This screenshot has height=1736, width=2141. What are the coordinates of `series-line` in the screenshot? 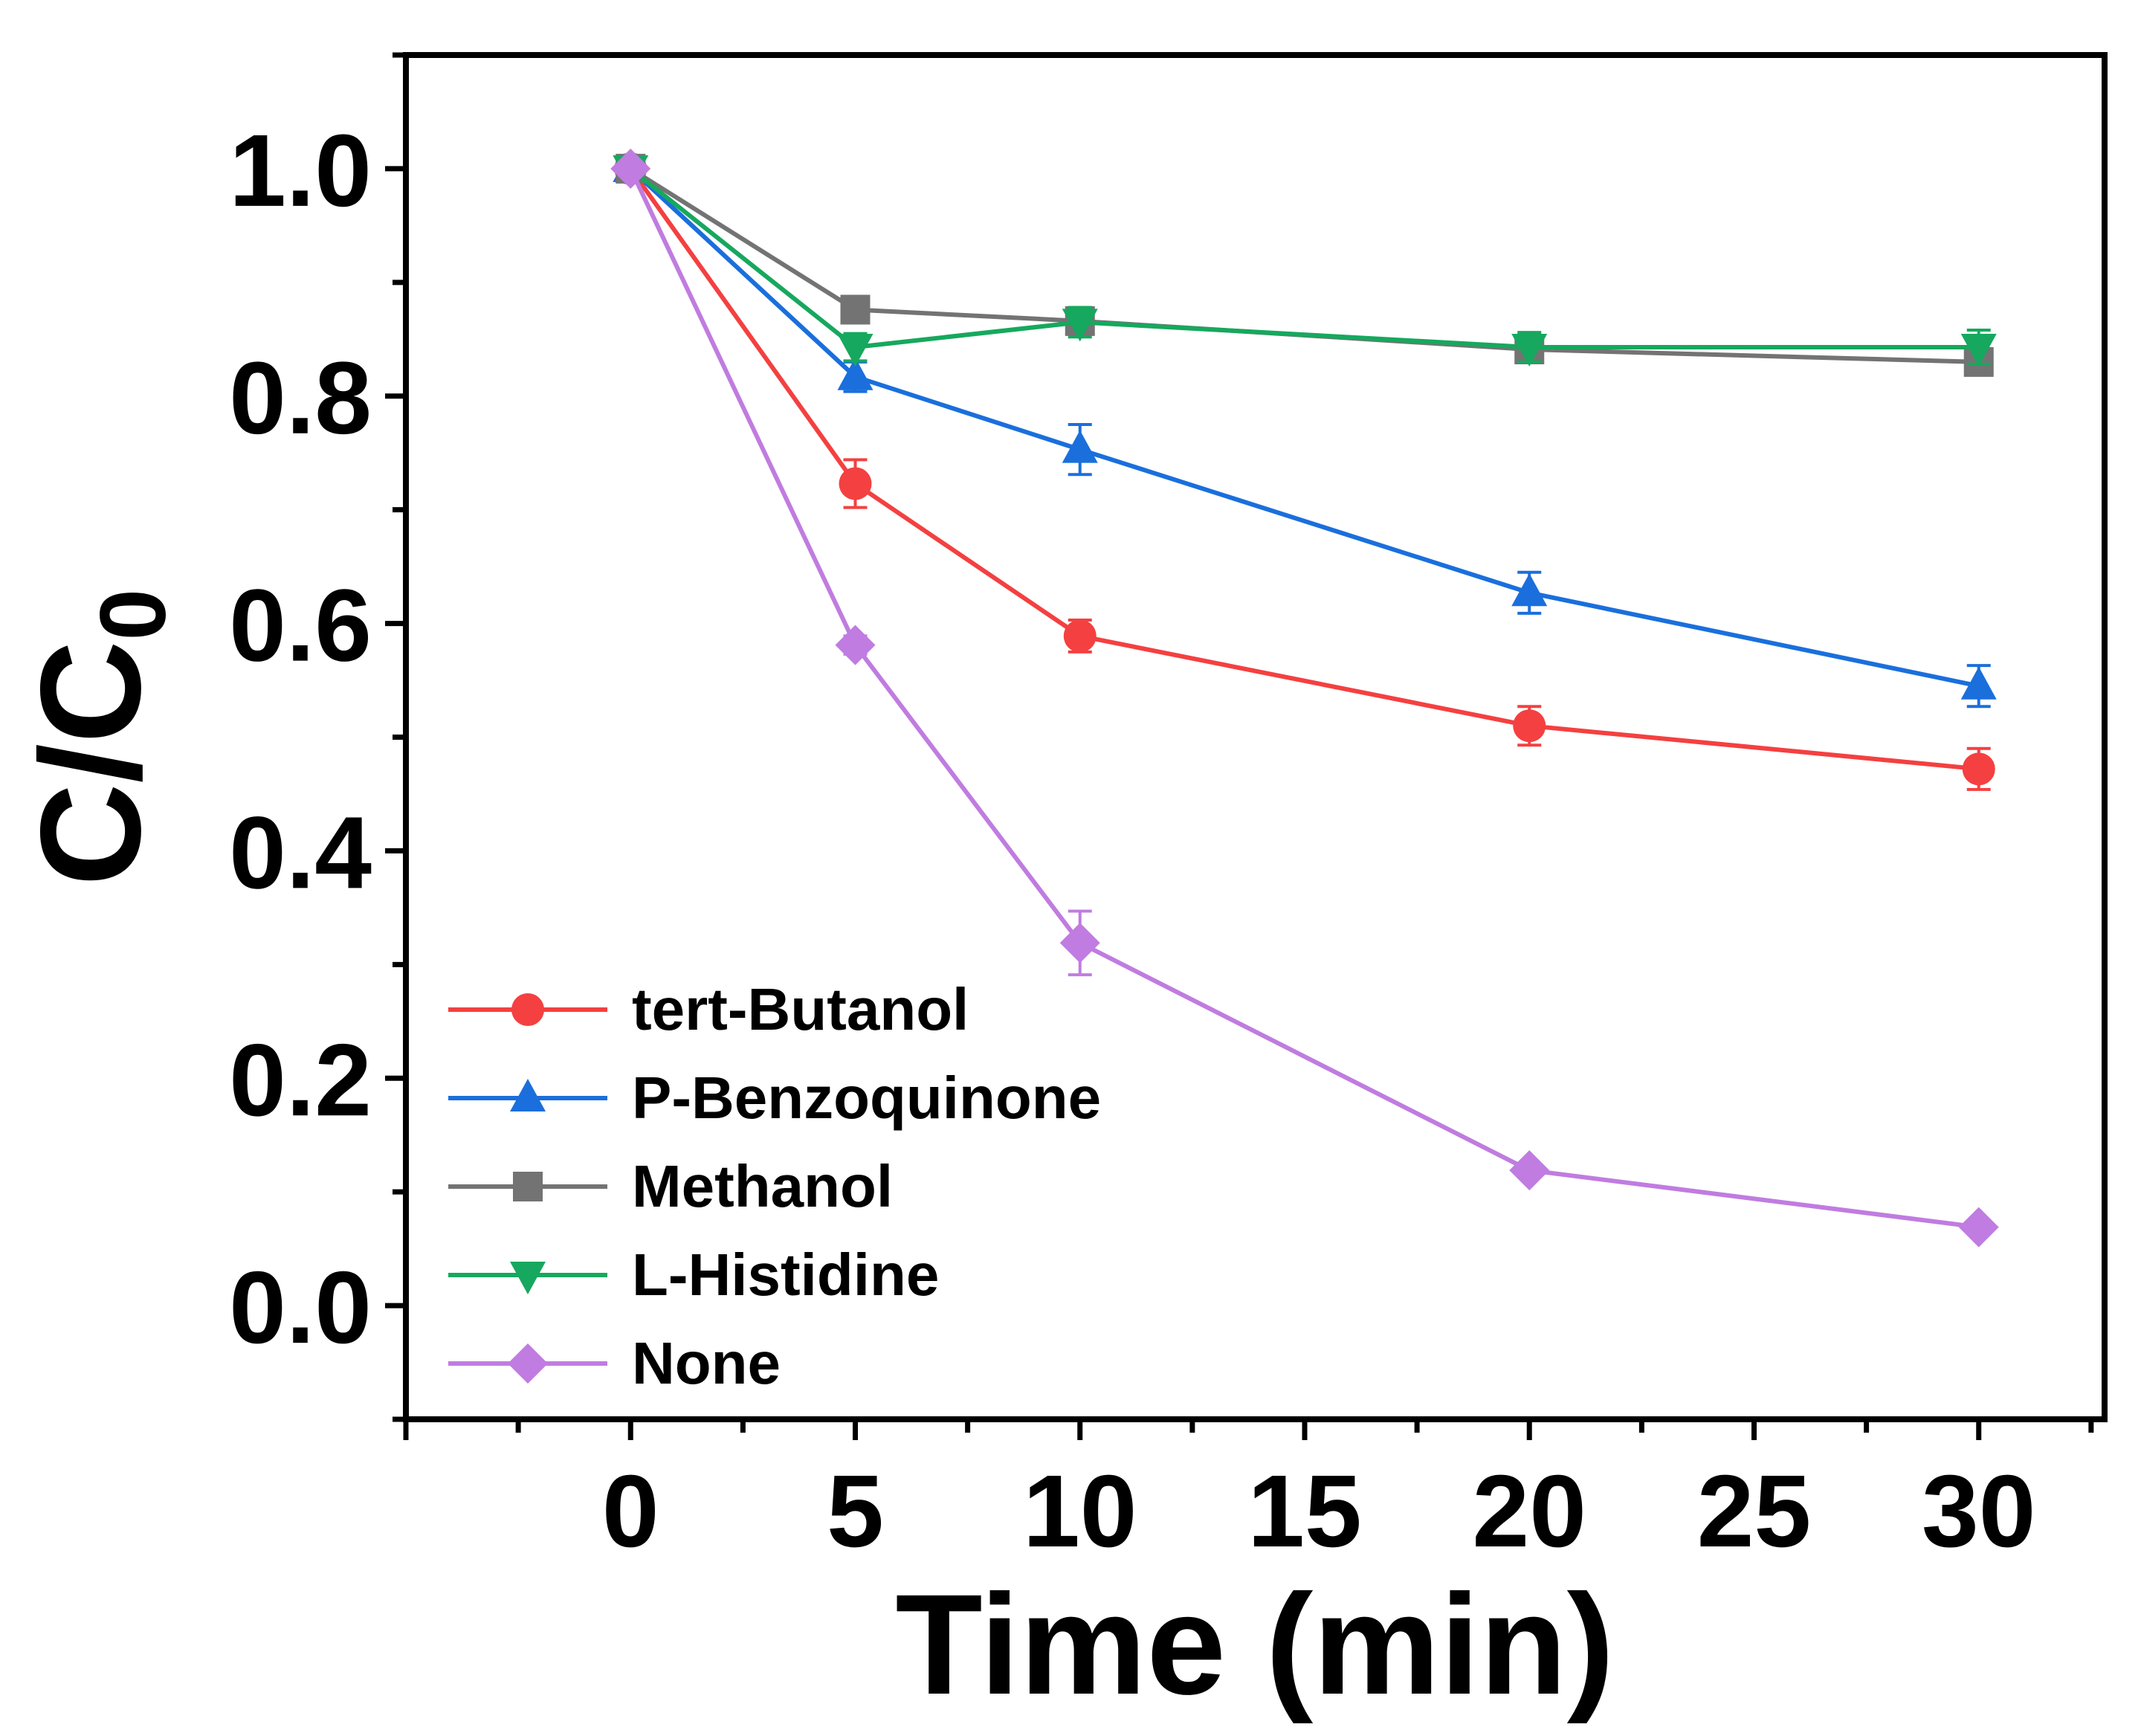 It's located at (1304, 258).